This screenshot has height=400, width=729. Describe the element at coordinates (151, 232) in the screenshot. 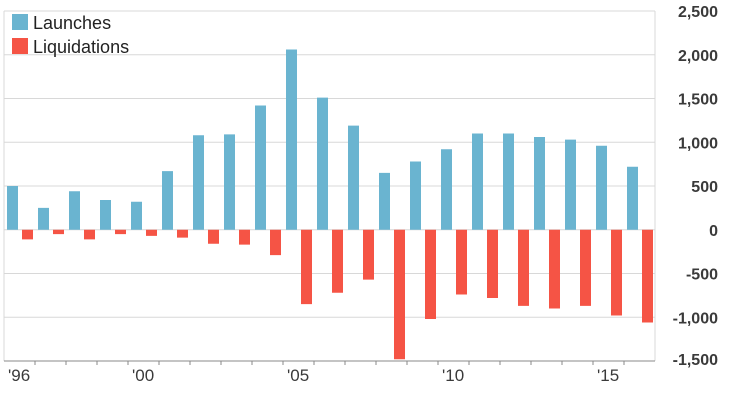

I see `liquidations-bar-2000` at that location.